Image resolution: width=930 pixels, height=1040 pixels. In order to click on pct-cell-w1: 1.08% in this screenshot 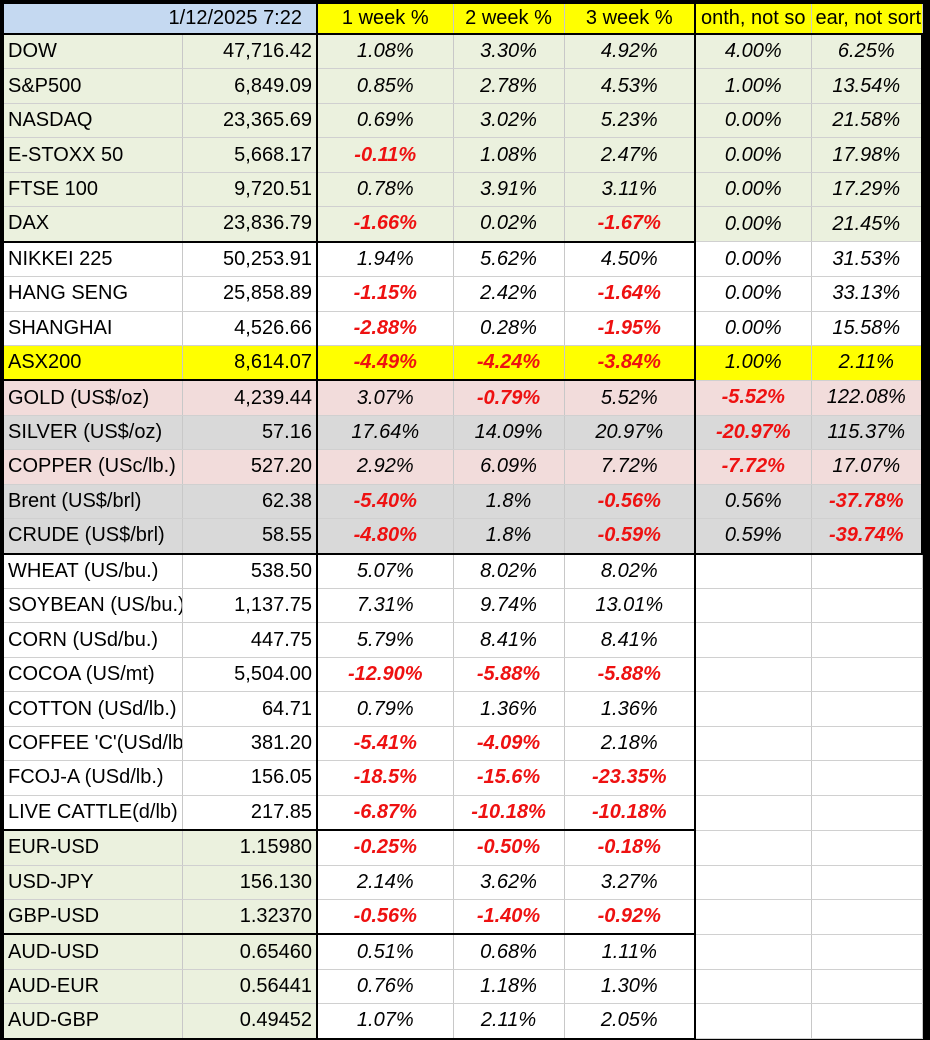, I will do `click(385, 52)`.